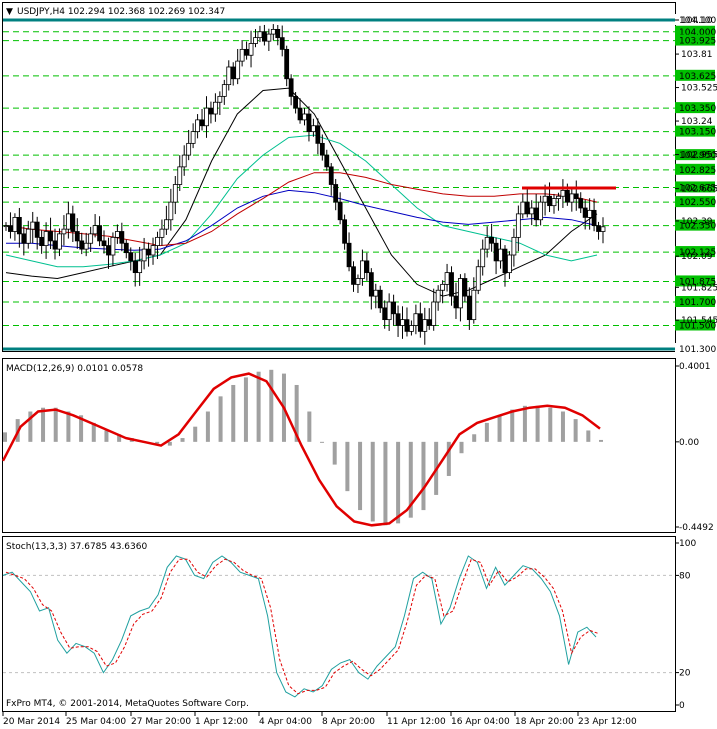 Image resolution: width=717 pixels, height=729 pixels. What do you see at coordinates (696, 528) in the screenshot?
I see `macd-tick-label: -0.4492` at bounding box center [696, 528].